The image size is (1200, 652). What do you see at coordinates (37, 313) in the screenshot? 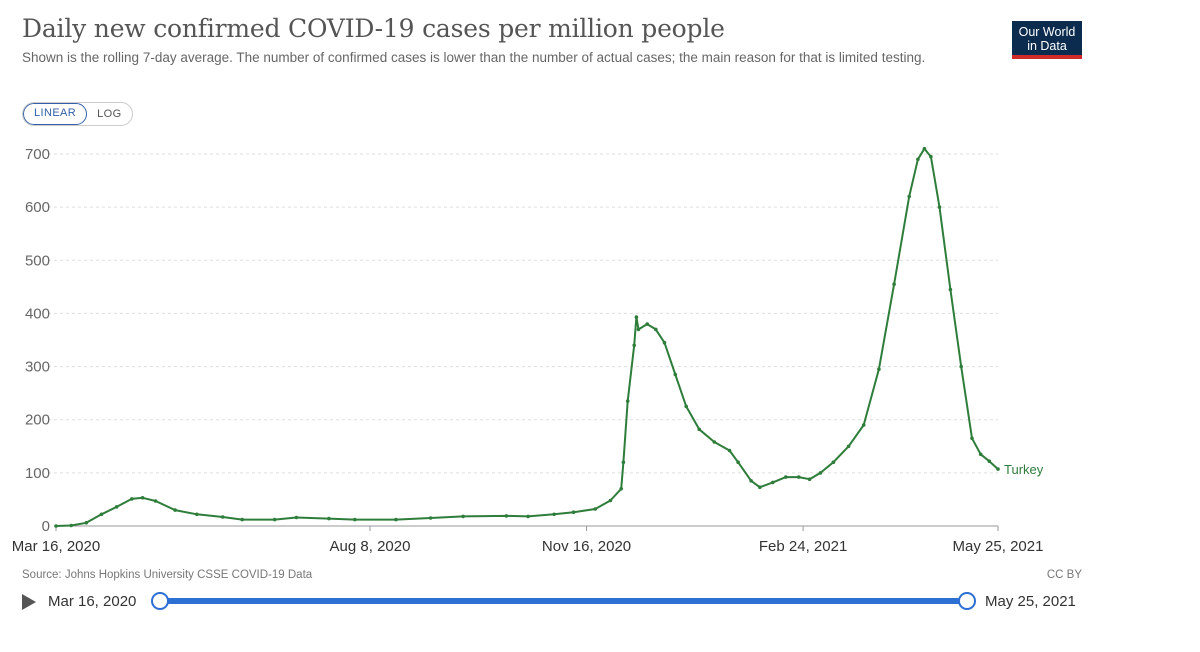
I see `y-tick-label-400: 400` at bounding box center [37, 313].